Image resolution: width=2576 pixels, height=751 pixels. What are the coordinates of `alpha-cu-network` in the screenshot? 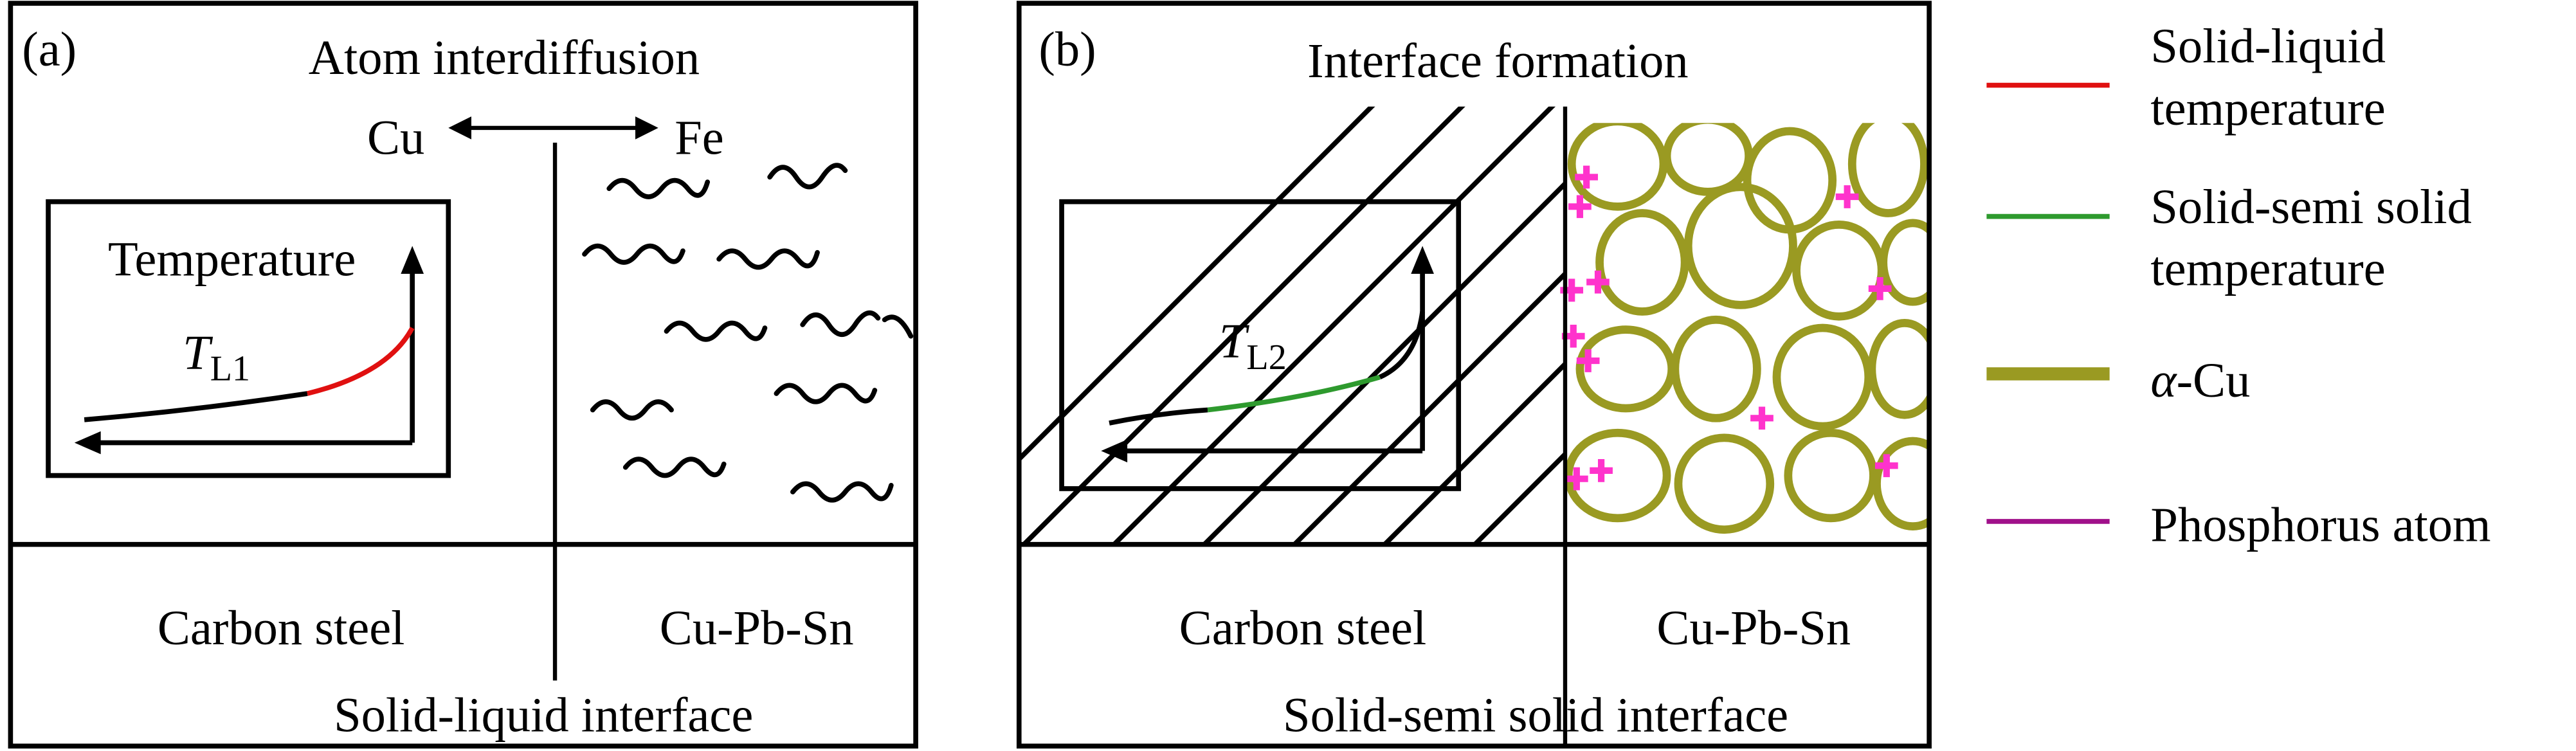 It's located at (1748, 329).